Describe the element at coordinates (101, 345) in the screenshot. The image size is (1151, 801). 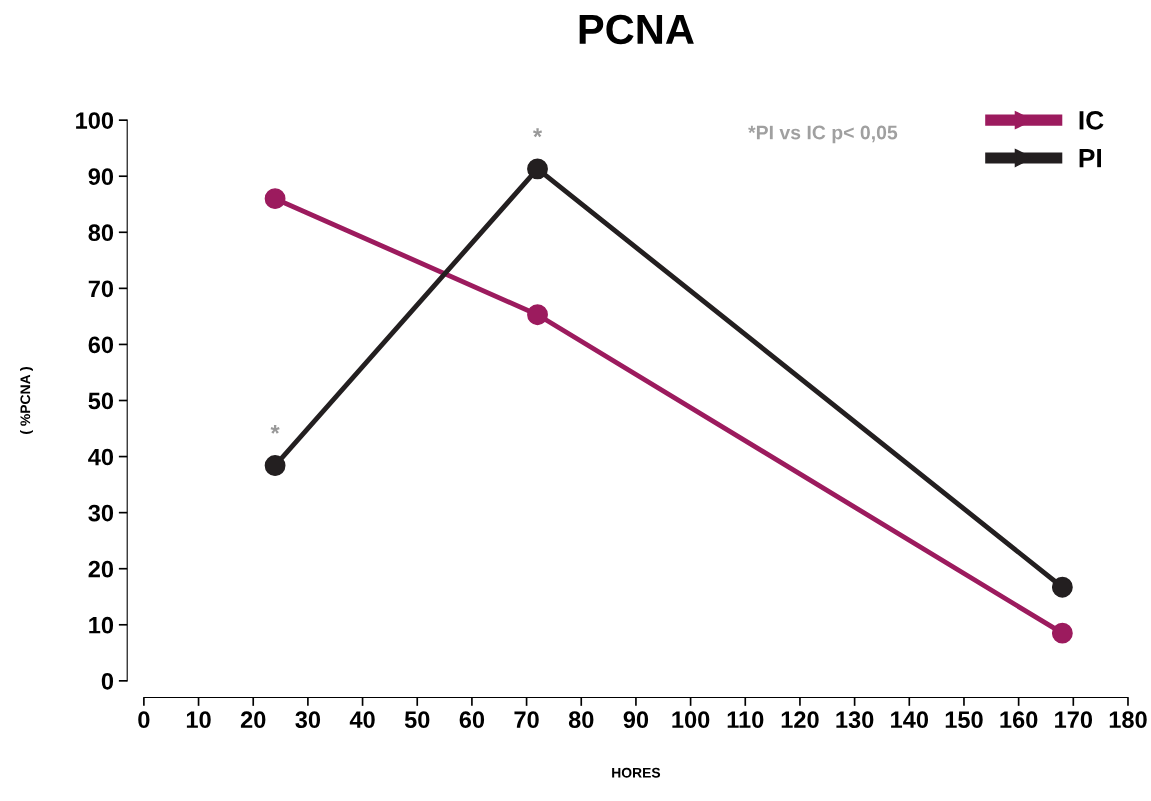
I see `y-tick-label: 60` at that location.